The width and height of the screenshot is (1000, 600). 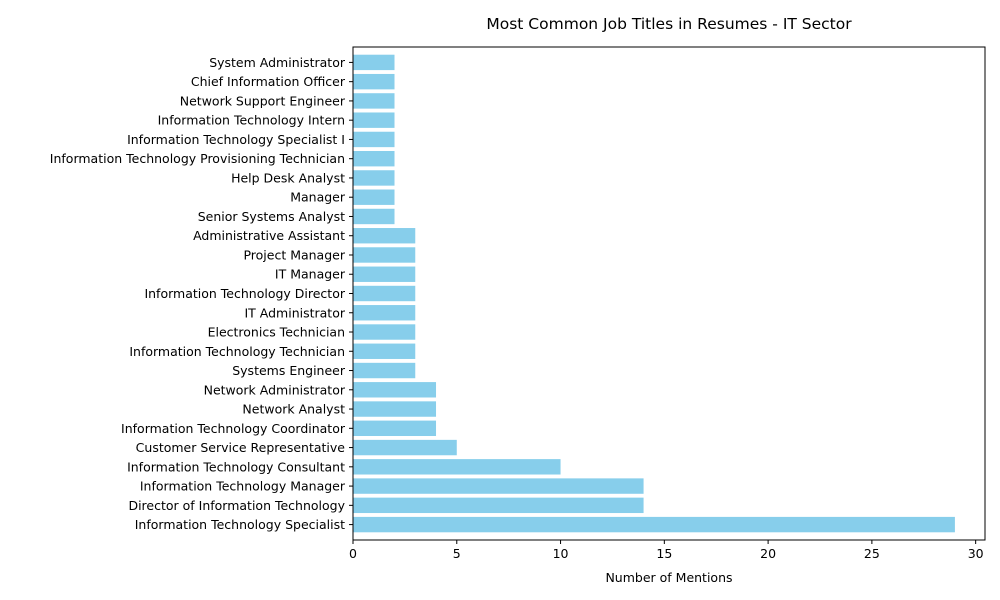 I want to click on y-tick-label: Chief Information Officer, so click(x=268, y=81).